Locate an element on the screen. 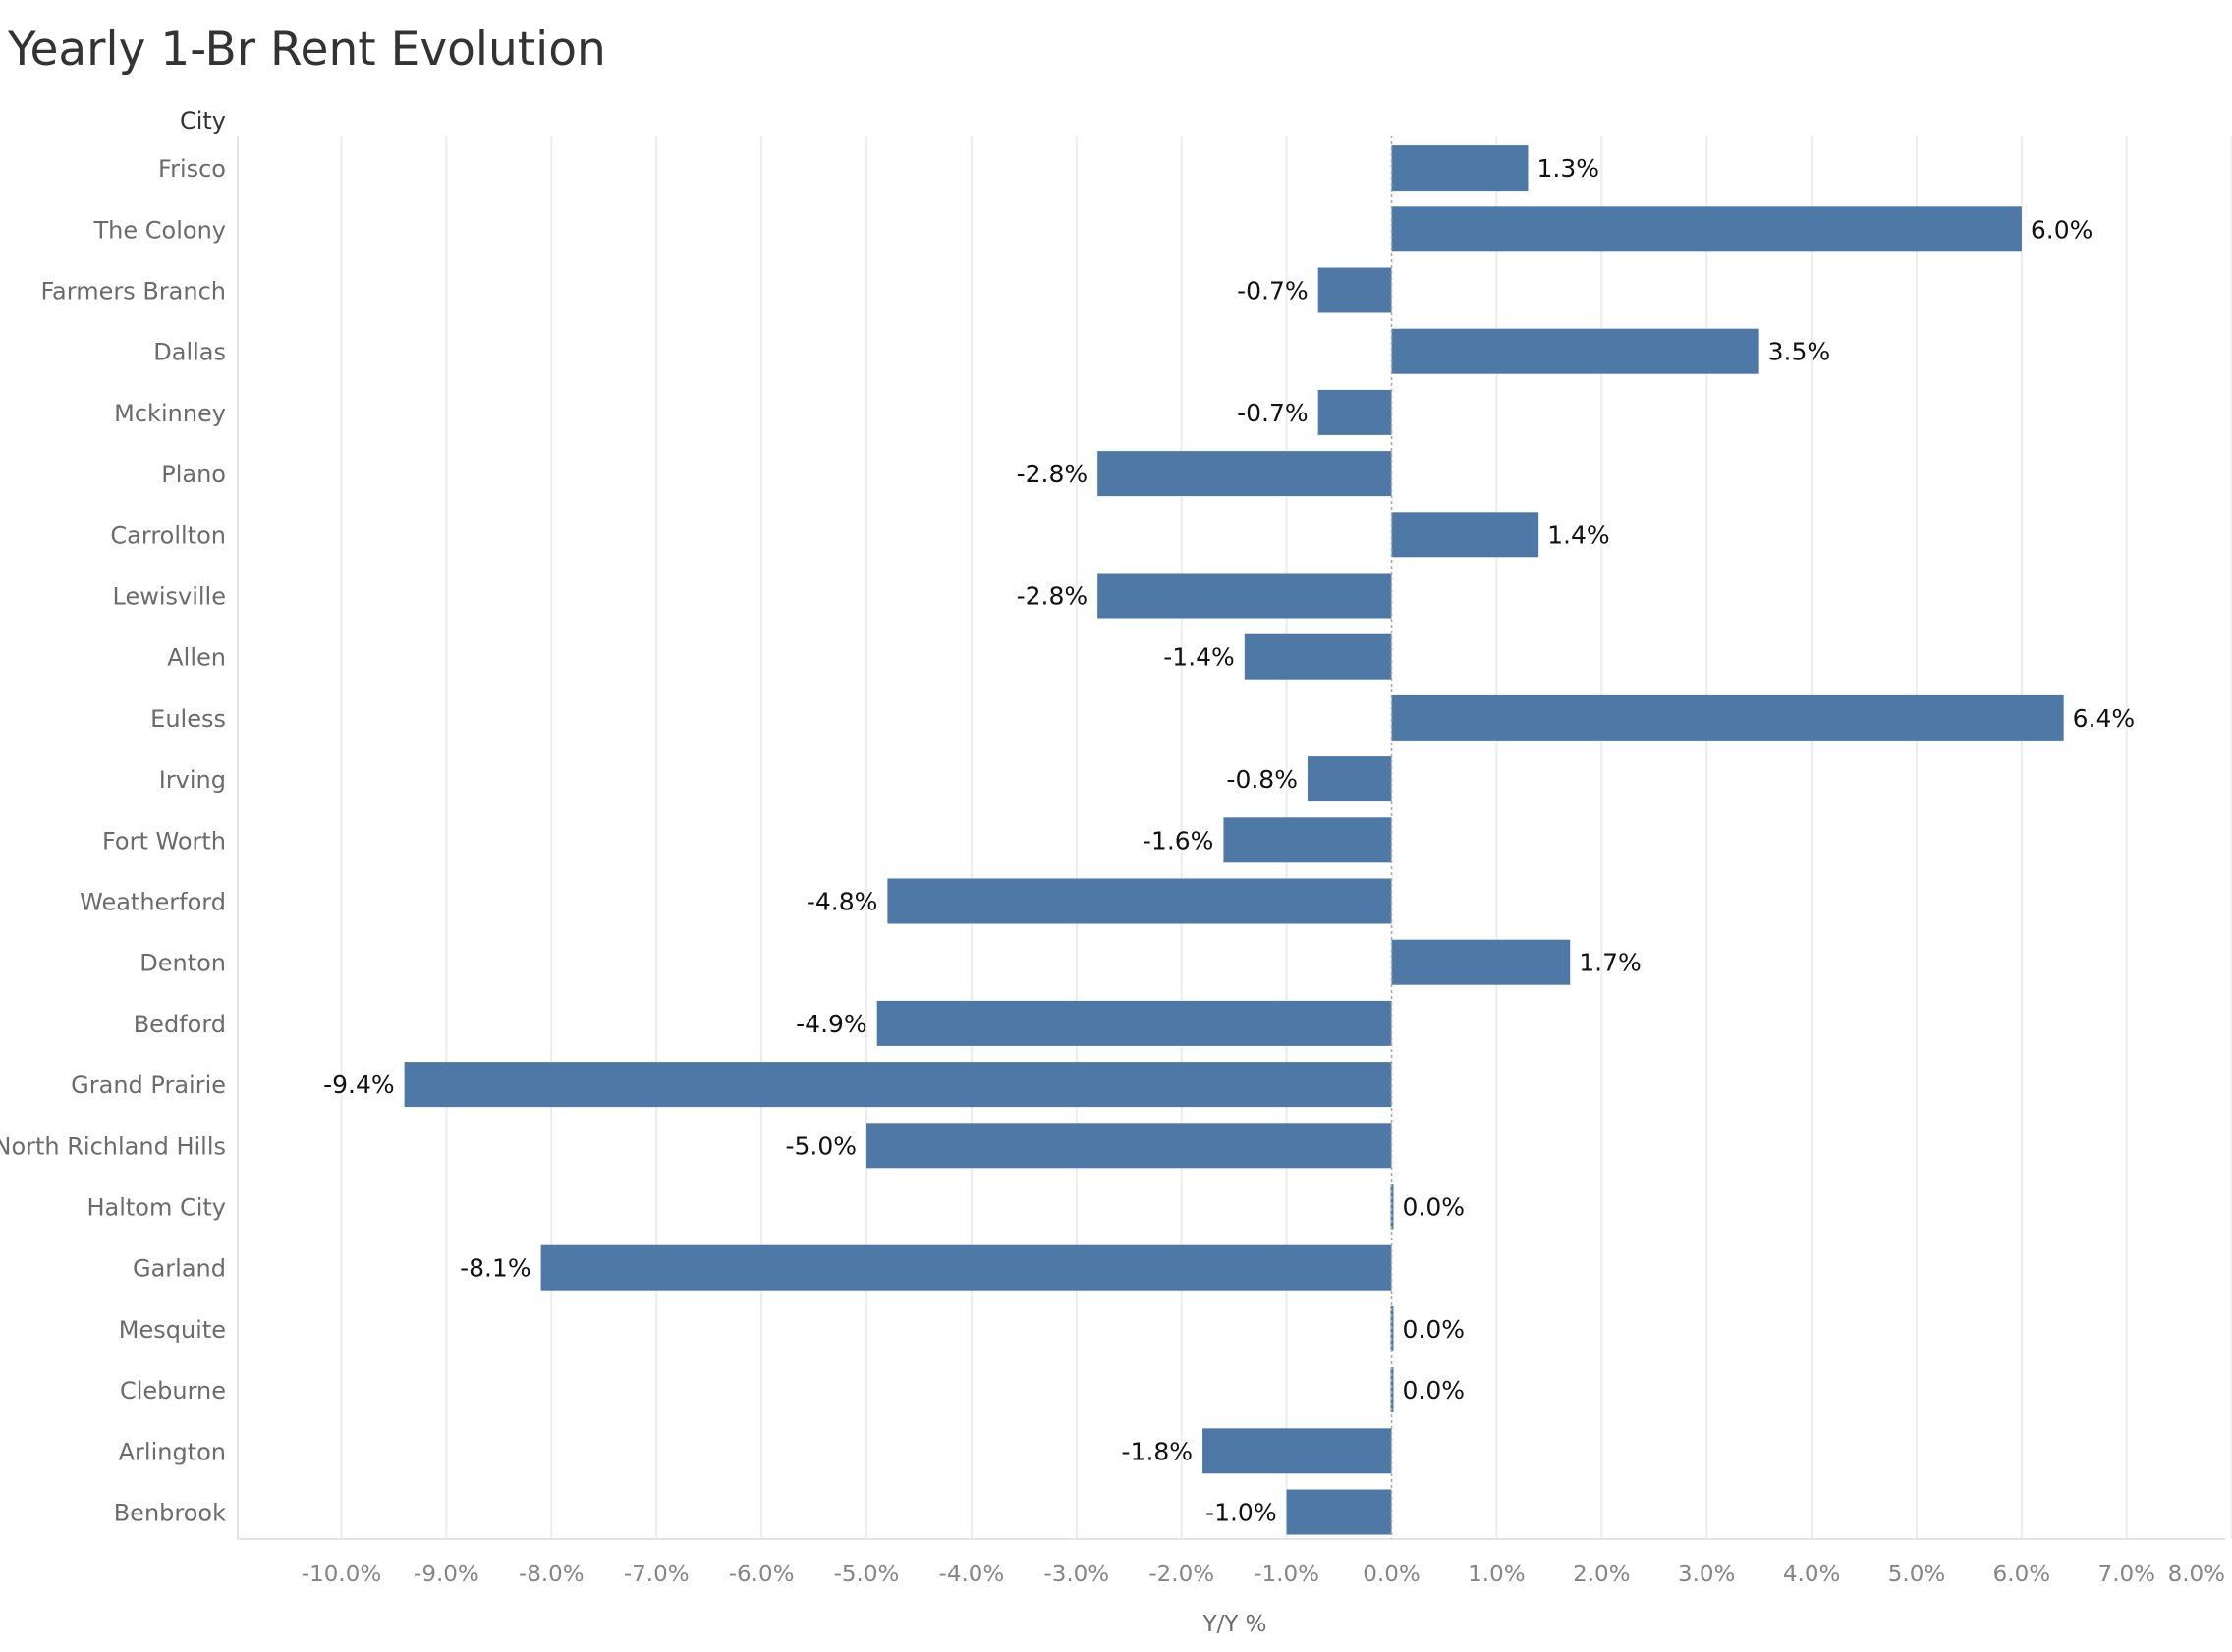 The height and width of the screenshot is (1652, 2232). value-label-5: -2.8% is located at coordinates (1052, 474).